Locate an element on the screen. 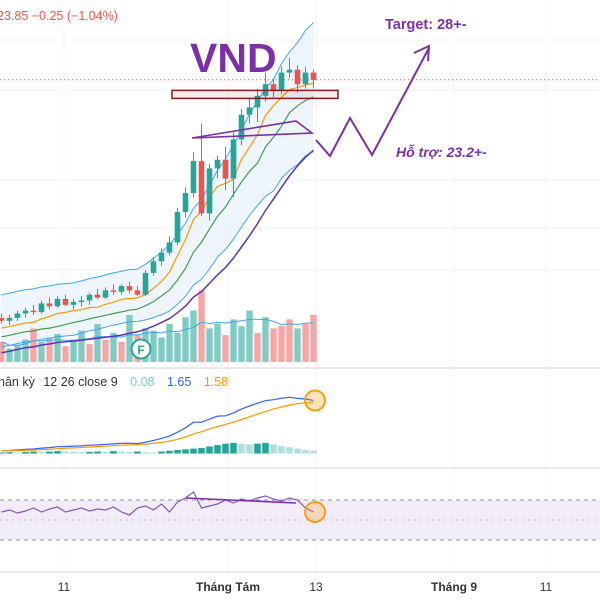  x-axis: 11 Tháng Tám 13 Tháng 9 11 is located at coordinates (305, 587).